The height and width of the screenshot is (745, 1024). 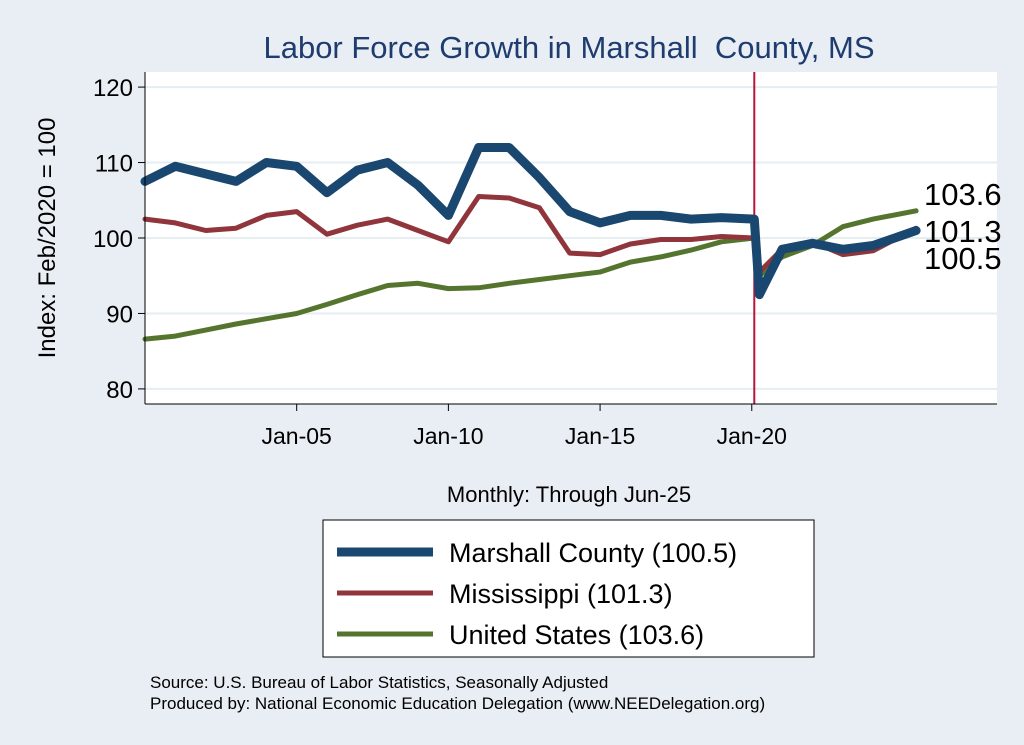 What do you see at coordinates (963, 231) in the screenshot?
I see `end-label: 101.3` at bounding box center [963, 231].